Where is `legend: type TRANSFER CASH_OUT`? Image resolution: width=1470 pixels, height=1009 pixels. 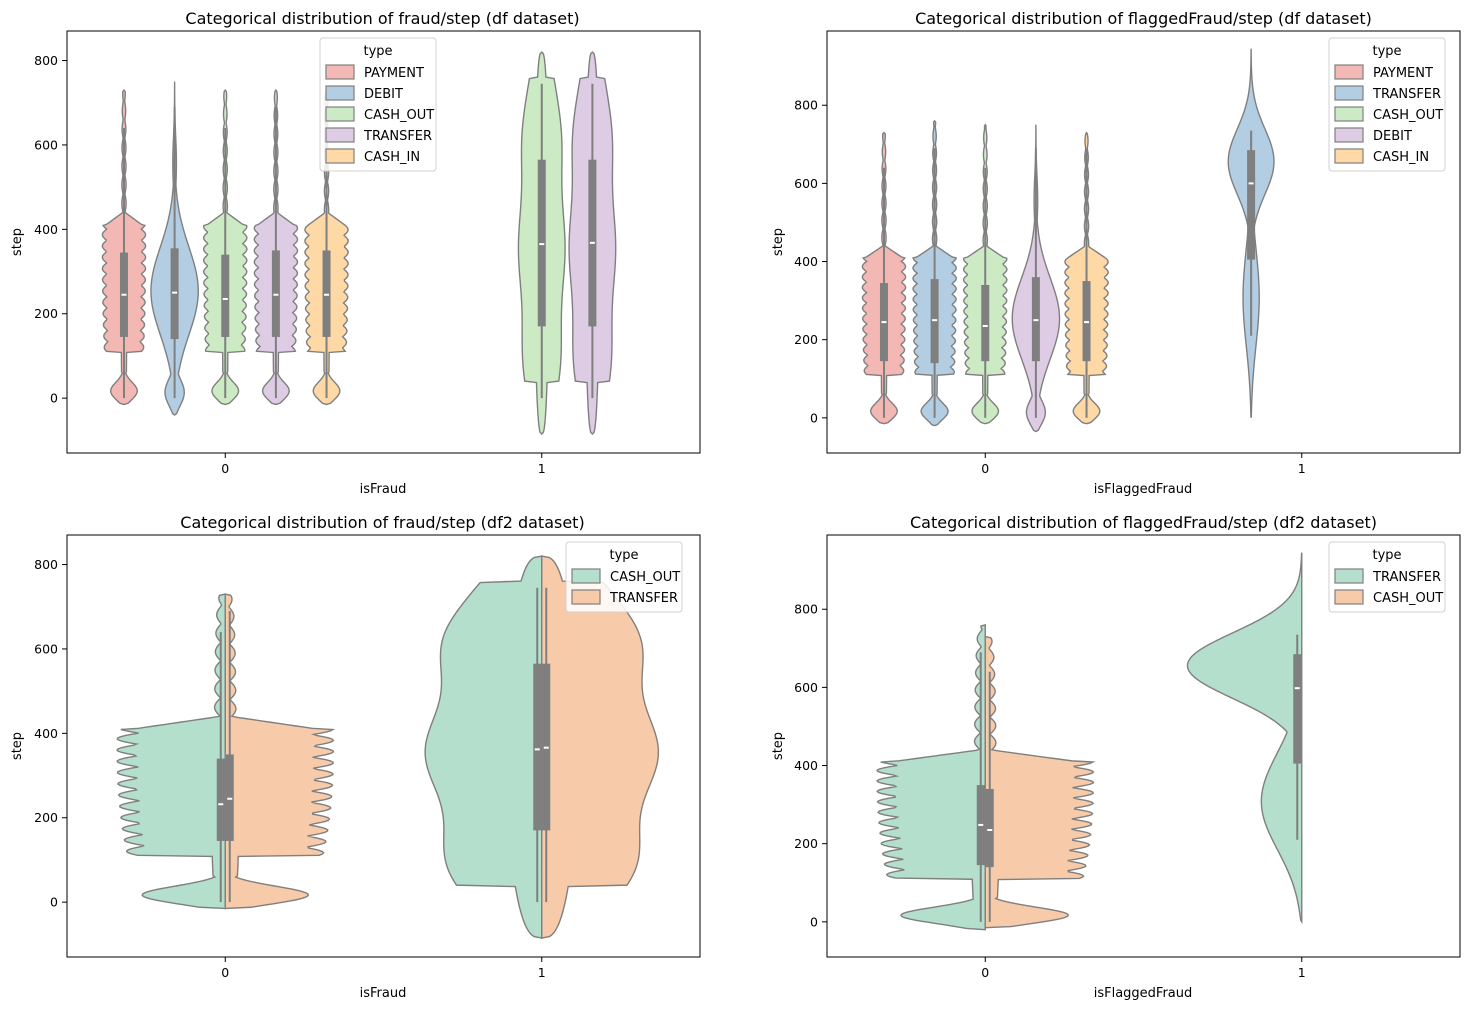
legend: type TRANSFER CASH_OUT is located at coordinates (1387, 577).